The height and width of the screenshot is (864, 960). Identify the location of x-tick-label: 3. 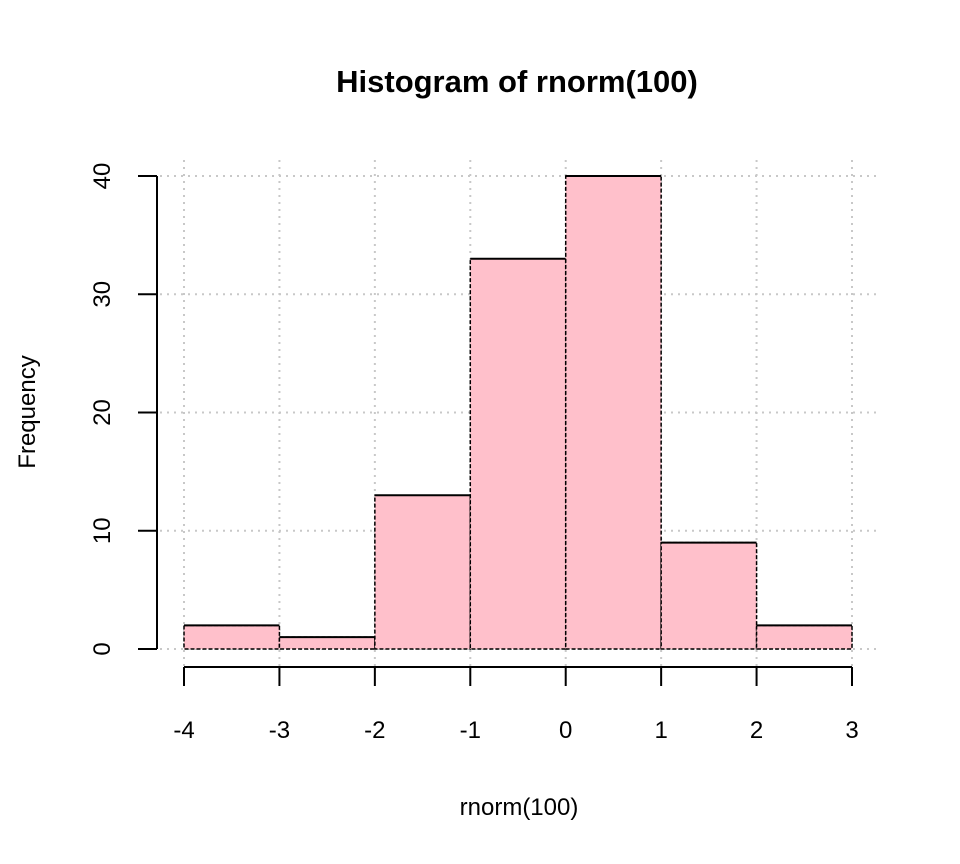
(851, 730).